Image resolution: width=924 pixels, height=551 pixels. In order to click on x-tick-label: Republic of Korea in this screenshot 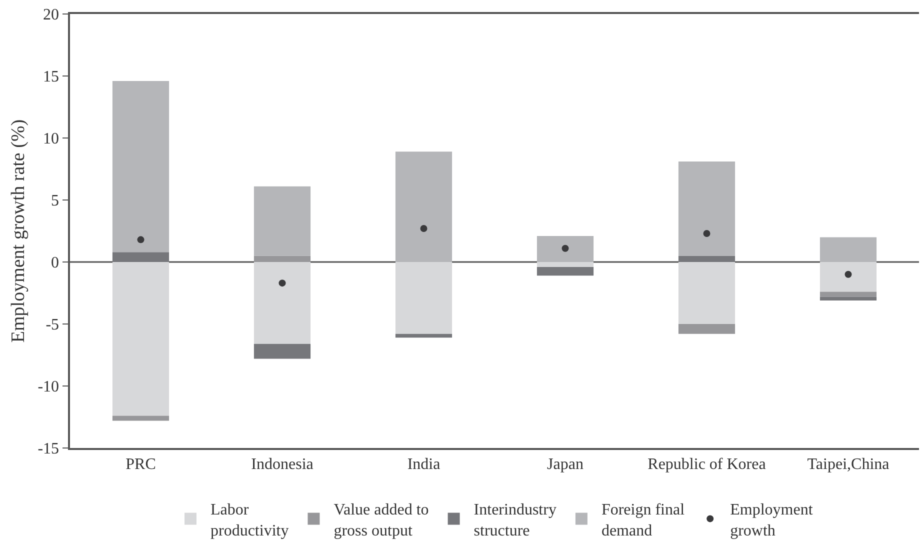, I will do `click(707, 464)`.